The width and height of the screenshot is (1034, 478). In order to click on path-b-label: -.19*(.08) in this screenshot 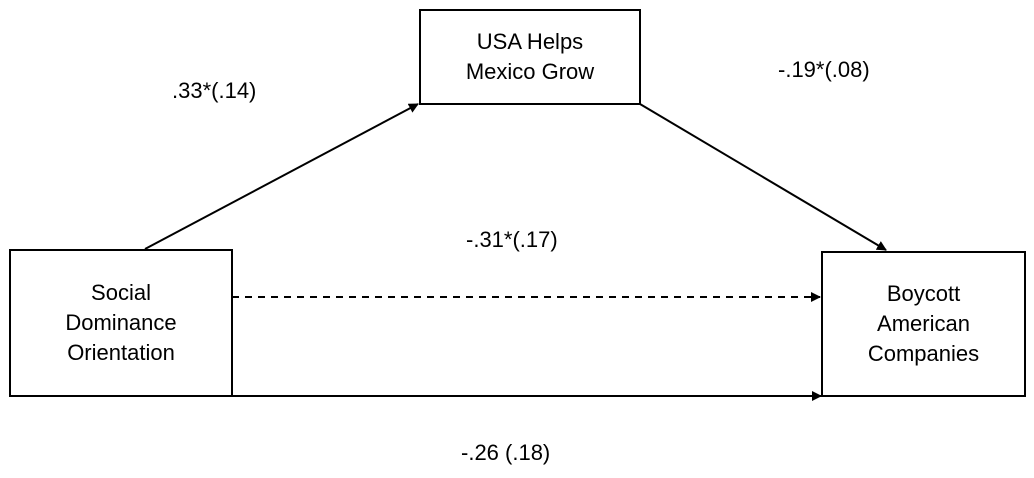, I will do `click(824, 69)`.